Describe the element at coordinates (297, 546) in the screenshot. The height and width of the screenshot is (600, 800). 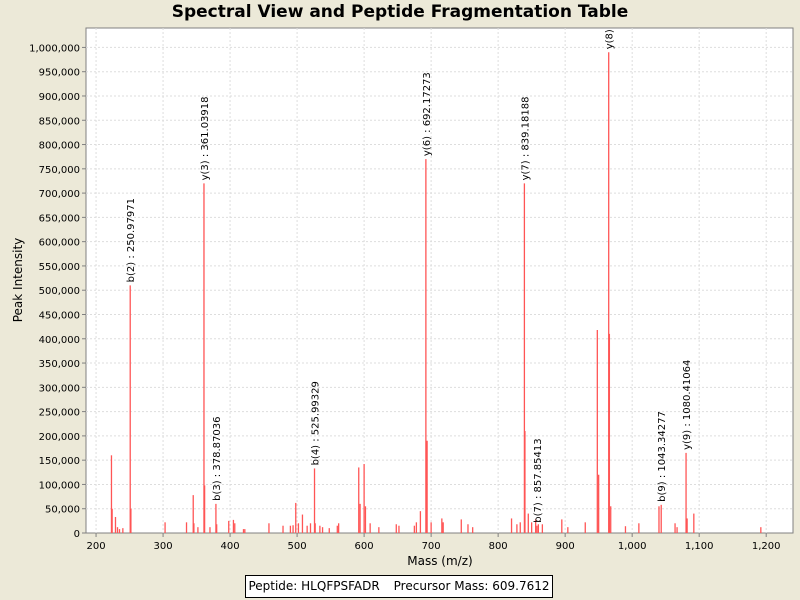
I see `x-tick-label: 500` at that location.